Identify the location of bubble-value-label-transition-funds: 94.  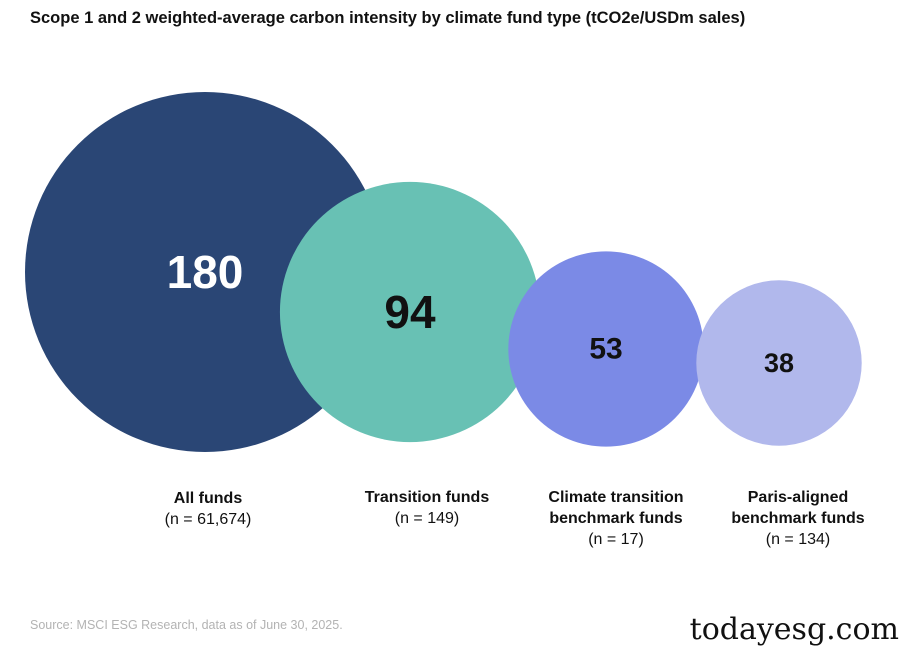
(410, 312).